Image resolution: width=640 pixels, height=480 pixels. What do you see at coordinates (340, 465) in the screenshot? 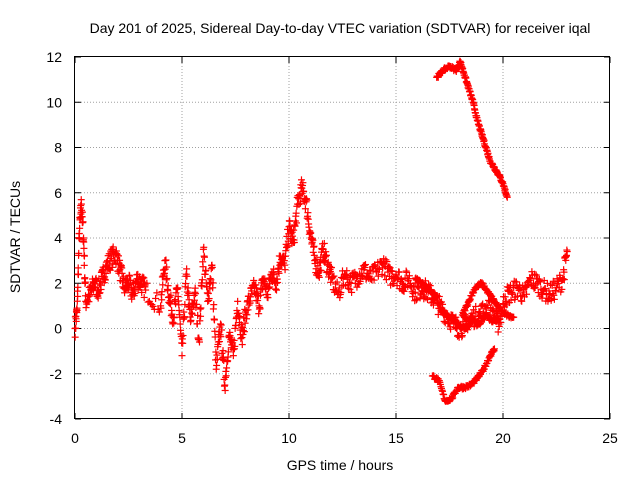
I see `x-axis-label: GPS time / hours` at bounding box center [340, 465].